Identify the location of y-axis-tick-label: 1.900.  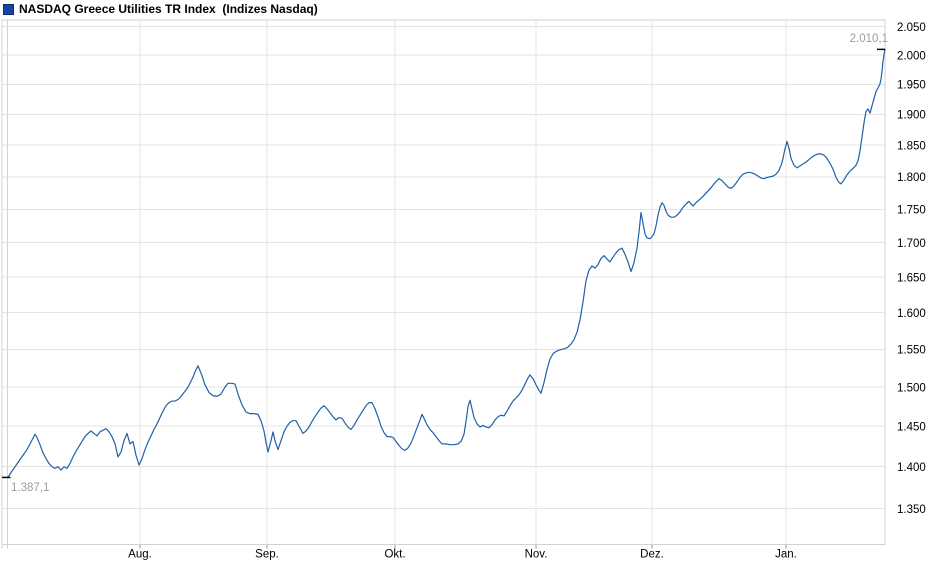
(911, 116).